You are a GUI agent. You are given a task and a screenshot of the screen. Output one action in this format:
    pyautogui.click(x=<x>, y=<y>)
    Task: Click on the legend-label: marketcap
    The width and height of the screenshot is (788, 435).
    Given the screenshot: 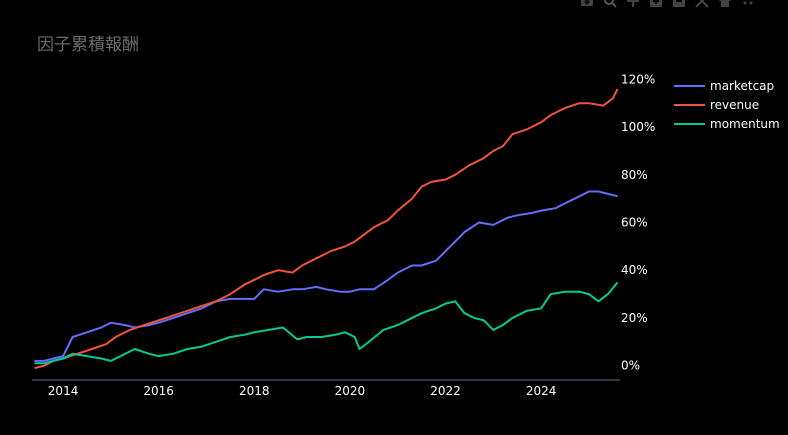 What is the action you would take?
    pyautogui.click(x=742, y=85)
    